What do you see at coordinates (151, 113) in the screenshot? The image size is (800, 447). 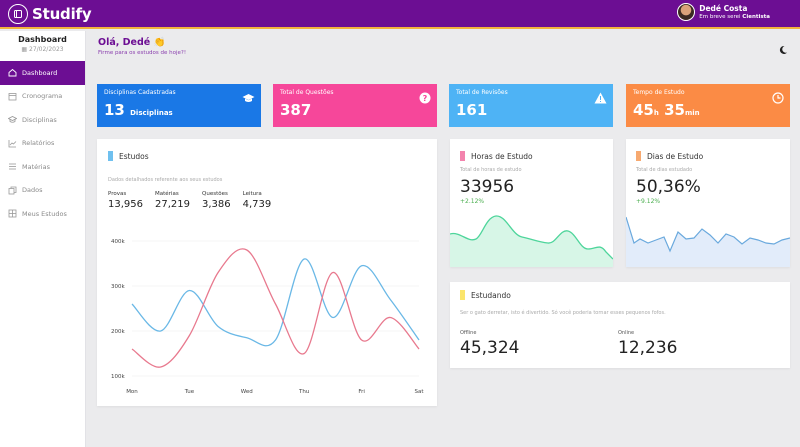 I see `stat-suffix: Disciplinas` at bounding box center [151, 113].